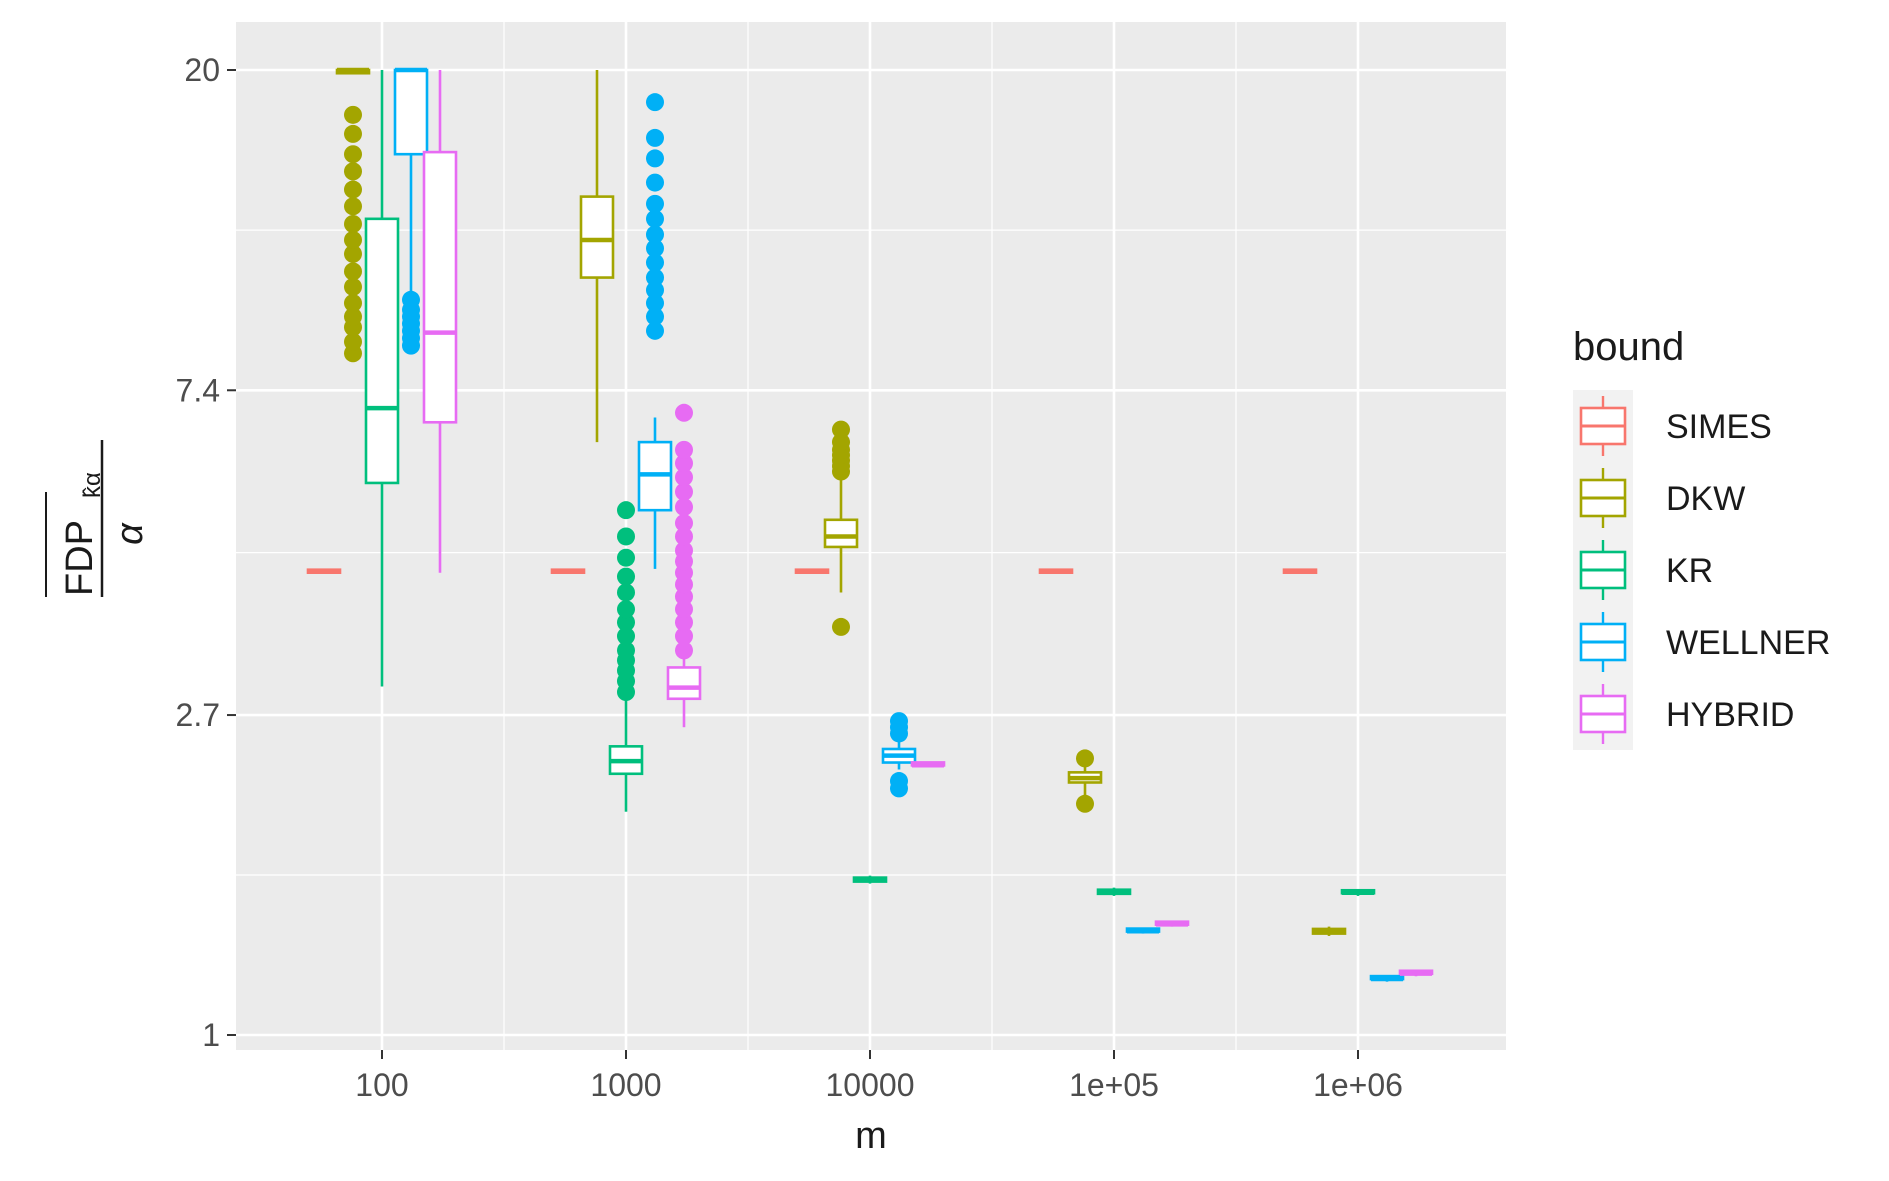 This screenshot has height=1181, width=1889. What do you see at coordinates (130, 533) in the screenshot?
I see `y-axis-title-denominator: α` at bounding box center [130, 533].